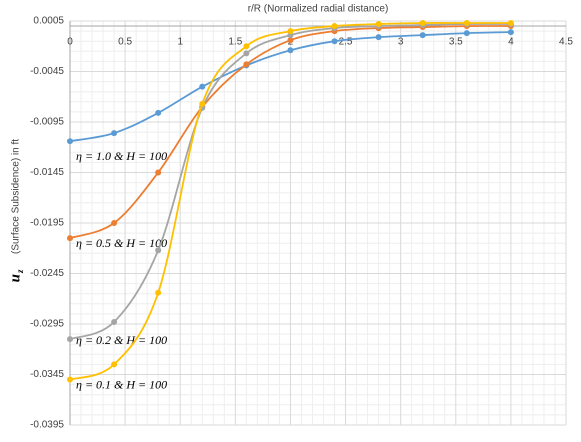 Image resolution: width=581 pixels, height=442 pixels. I want to click on y-axis-symbol: u, so click(15, 278).